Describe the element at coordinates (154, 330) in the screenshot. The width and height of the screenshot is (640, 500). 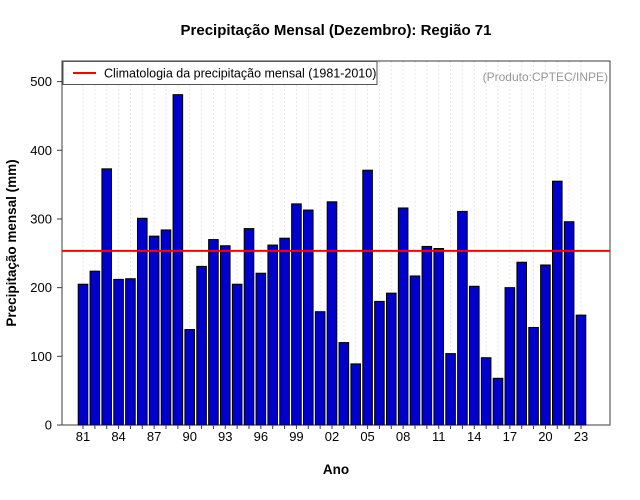
I see `bar-1987` at that location.